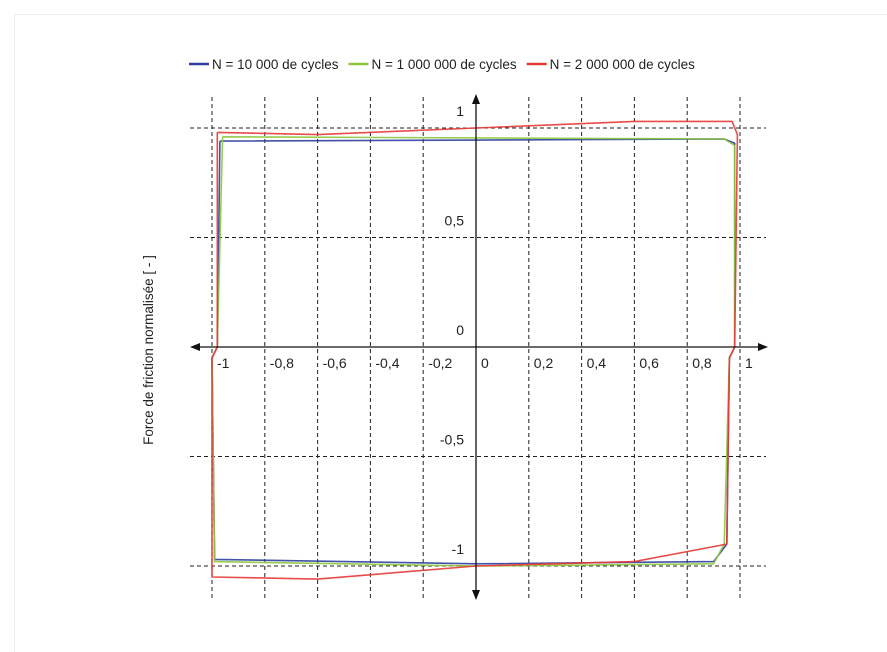 The width and height of the screenshot is (887, 652). What do you see at coordinates (275, 64) in the screenshot?
I see `legend-label: N = 10 000 de cycles` at bounding box center [275, 64].